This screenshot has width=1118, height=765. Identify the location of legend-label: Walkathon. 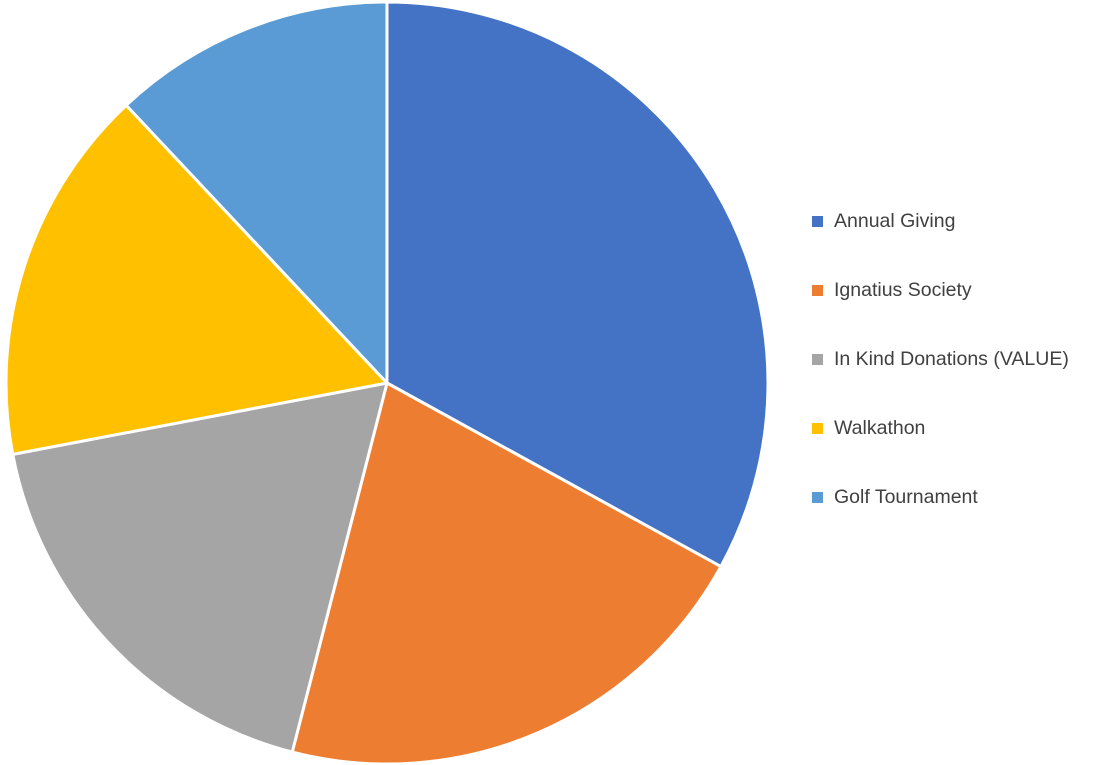
(880, 428).